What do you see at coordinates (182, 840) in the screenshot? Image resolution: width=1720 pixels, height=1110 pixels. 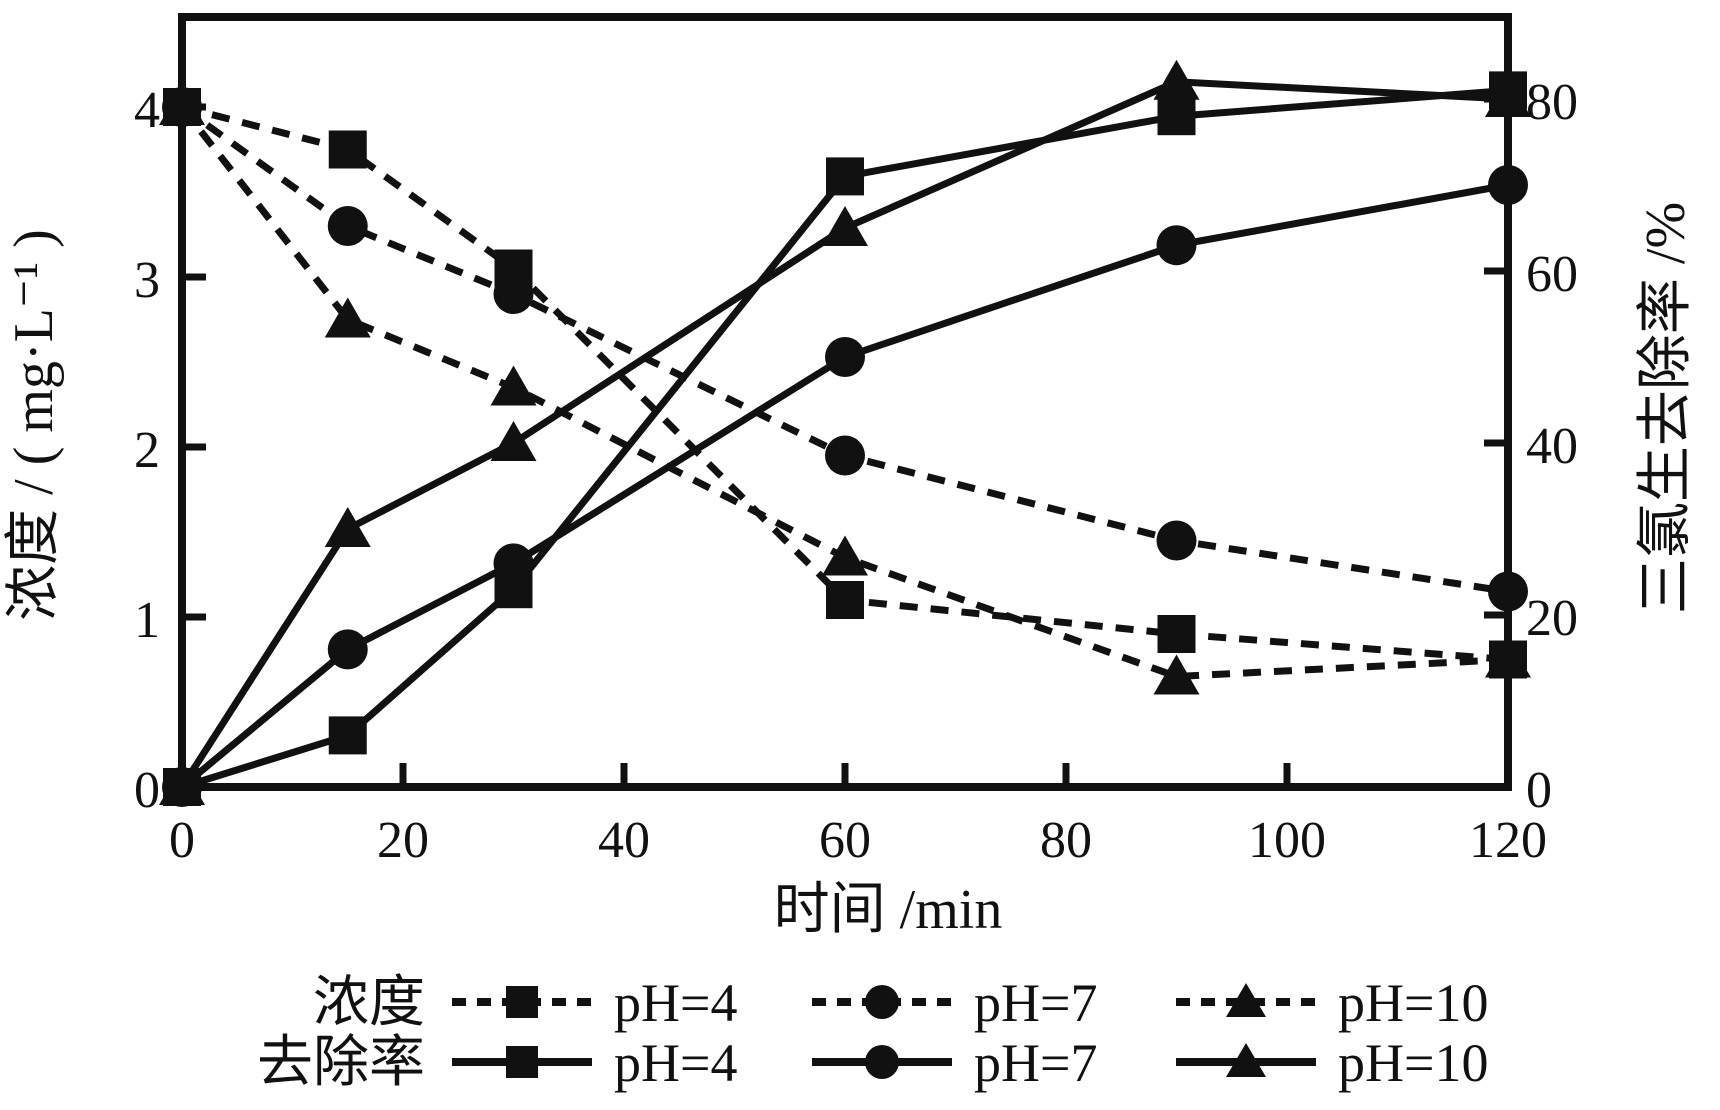 I see `x-tick-label: 0` at bounding box center [182, 840].